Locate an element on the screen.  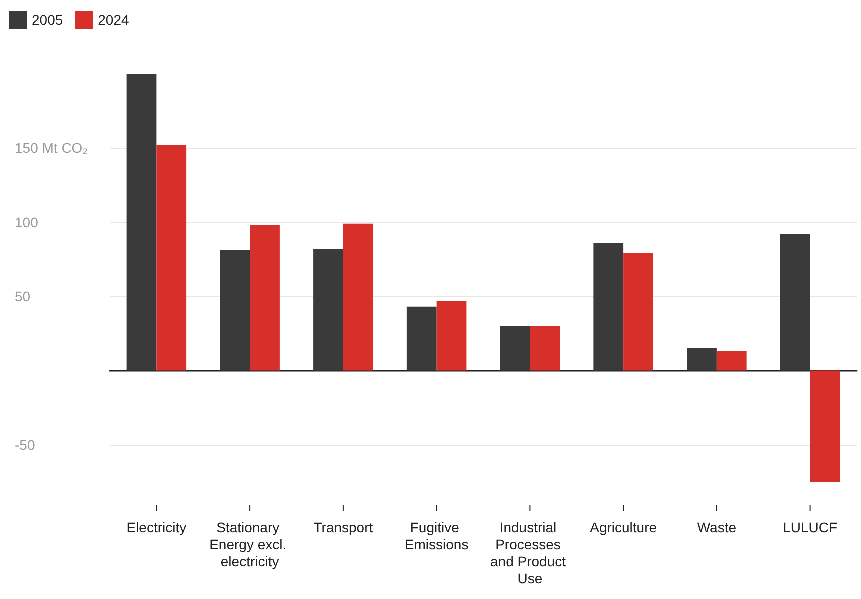
x-tick-label: Fugitive Emissions is located at coordinates (436, 536).